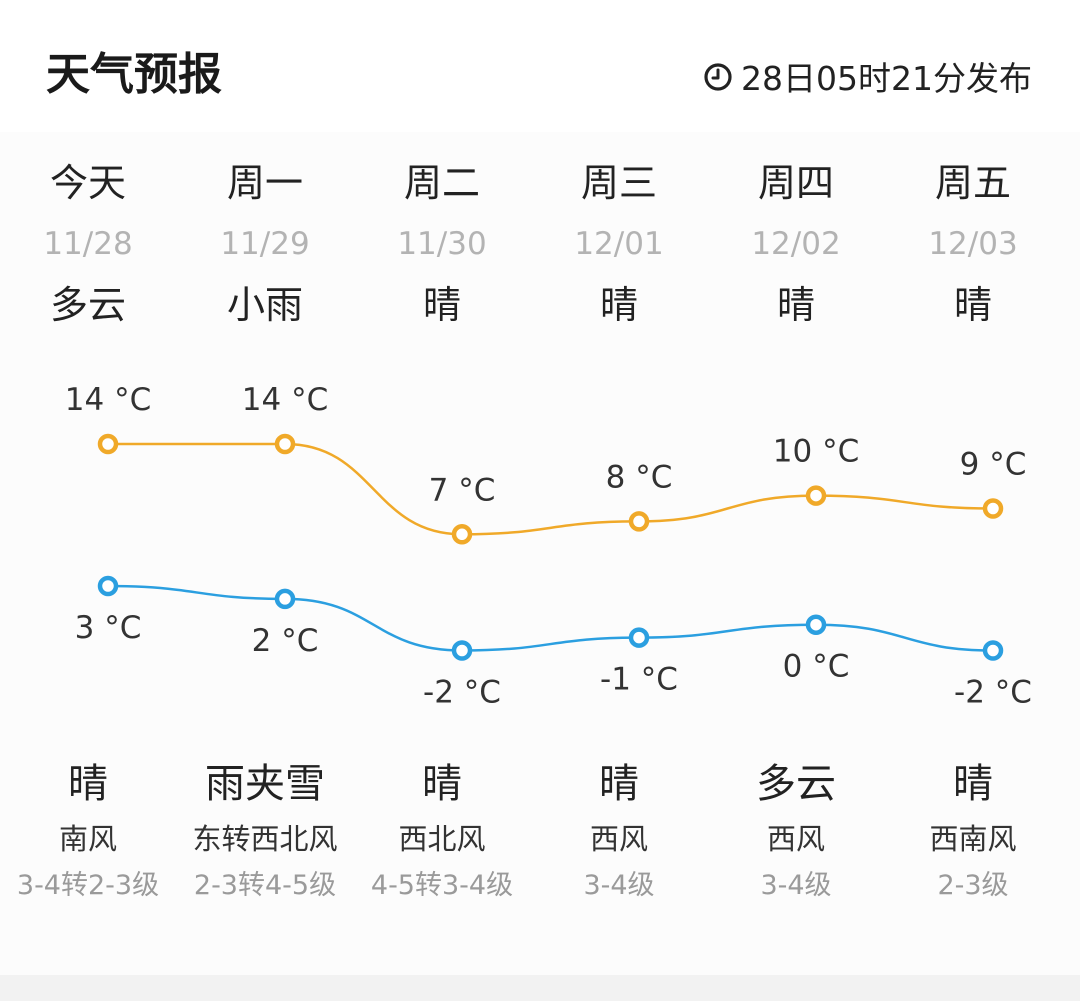 Image resolution: width=1080 pixels, height=1001 pixels. Describe the element at coordinates (816, 667) in the screenshot. I see `low-temp-label: 0 °C` at that location.